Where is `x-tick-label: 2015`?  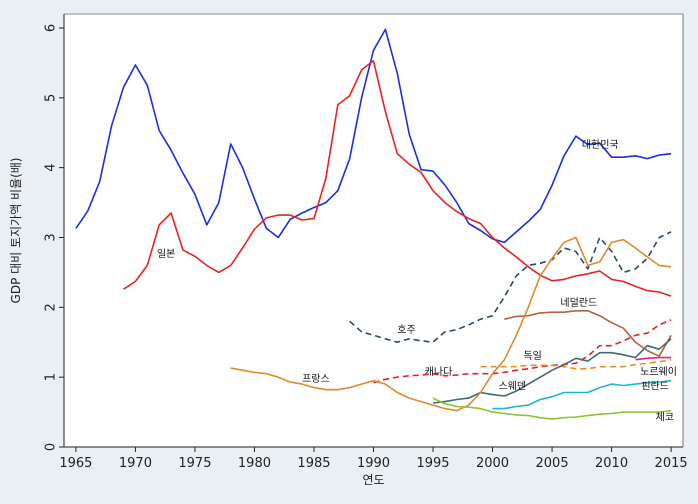 x-tick-label: 2015 is located at coordinates (671, 463).